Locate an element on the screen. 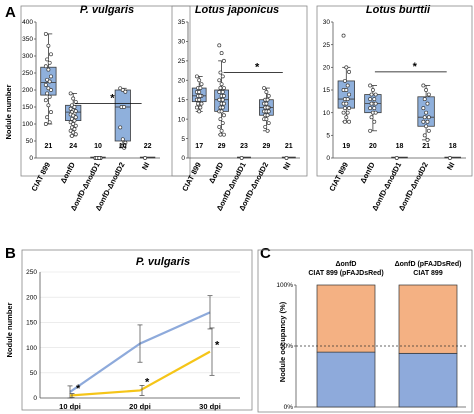 The width and height of the screenshot is (474, 414). y-tick-label: 0% is located at coordinates (289, 407).